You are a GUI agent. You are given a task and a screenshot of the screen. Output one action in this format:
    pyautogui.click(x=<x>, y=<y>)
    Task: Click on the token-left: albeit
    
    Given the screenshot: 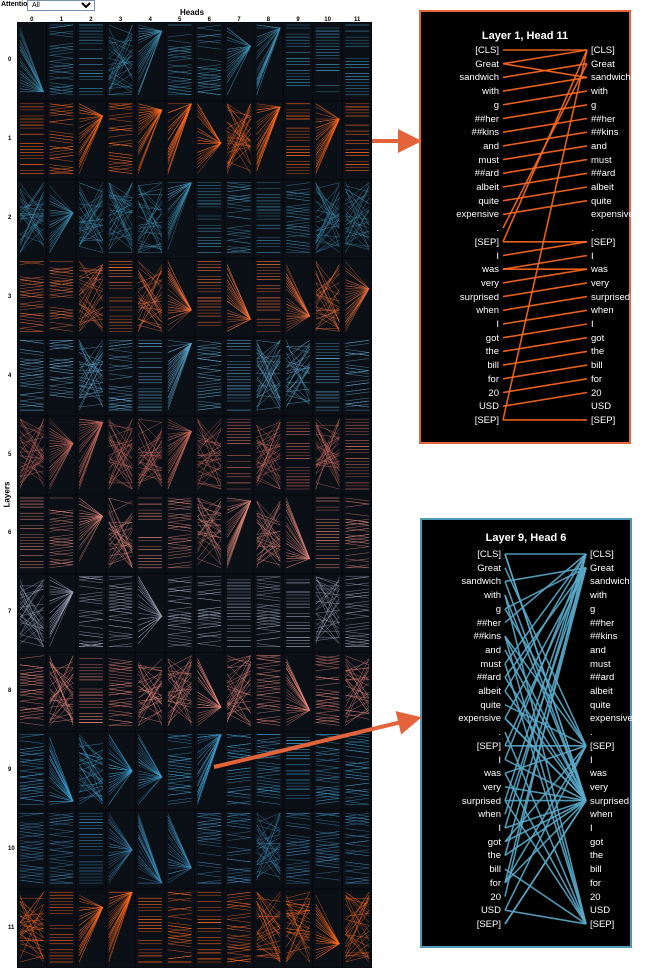 What is the action you would take?
    pyautogui.click(x=489, y=691)
    